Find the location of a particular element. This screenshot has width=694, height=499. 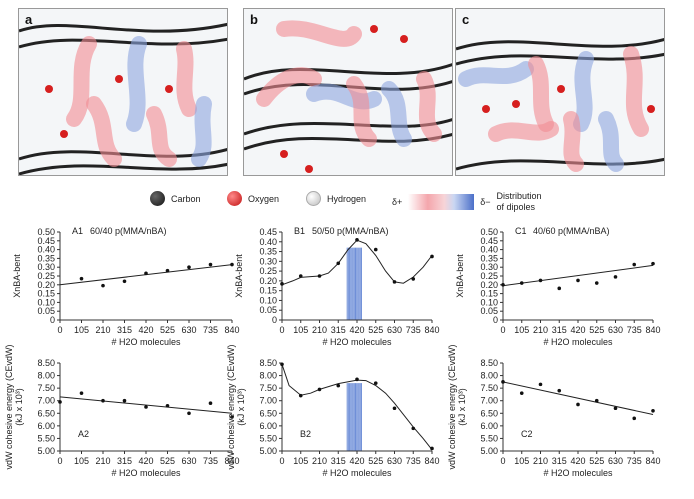

legend-hydrogen: Hydrogen is located at coordinates (336, 198).